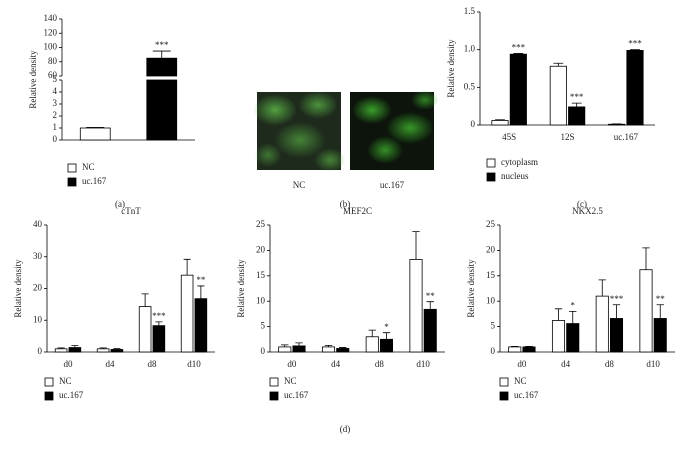  I want to click on y-tick-label: 80, so click(53, 61).